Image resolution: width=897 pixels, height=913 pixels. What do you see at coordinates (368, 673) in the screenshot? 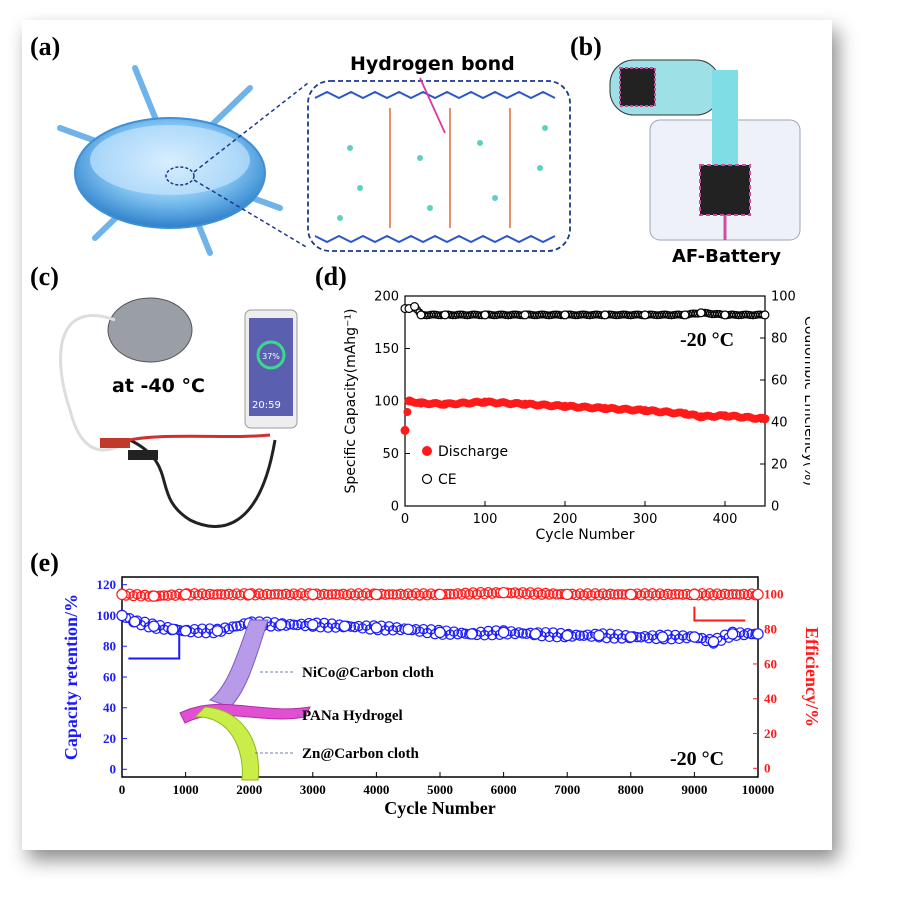
I see `device-layer-label: NiCo@Carbon cloth` at bounding box center [368, 673].